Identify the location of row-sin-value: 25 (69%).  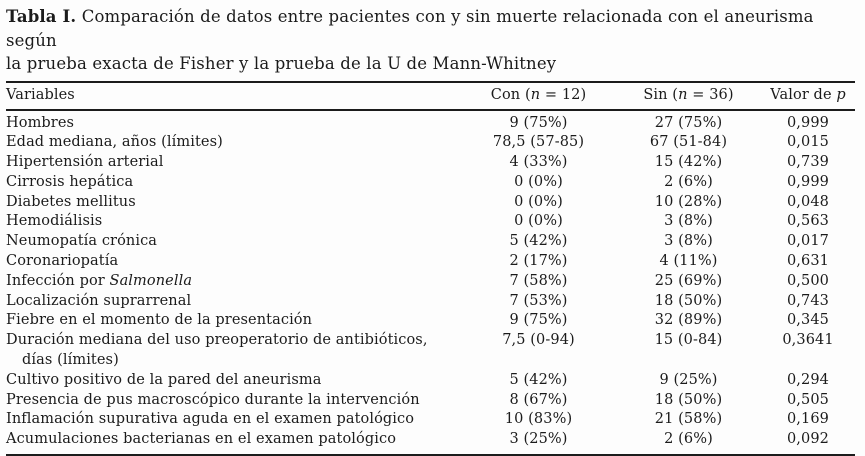
(688, 282).